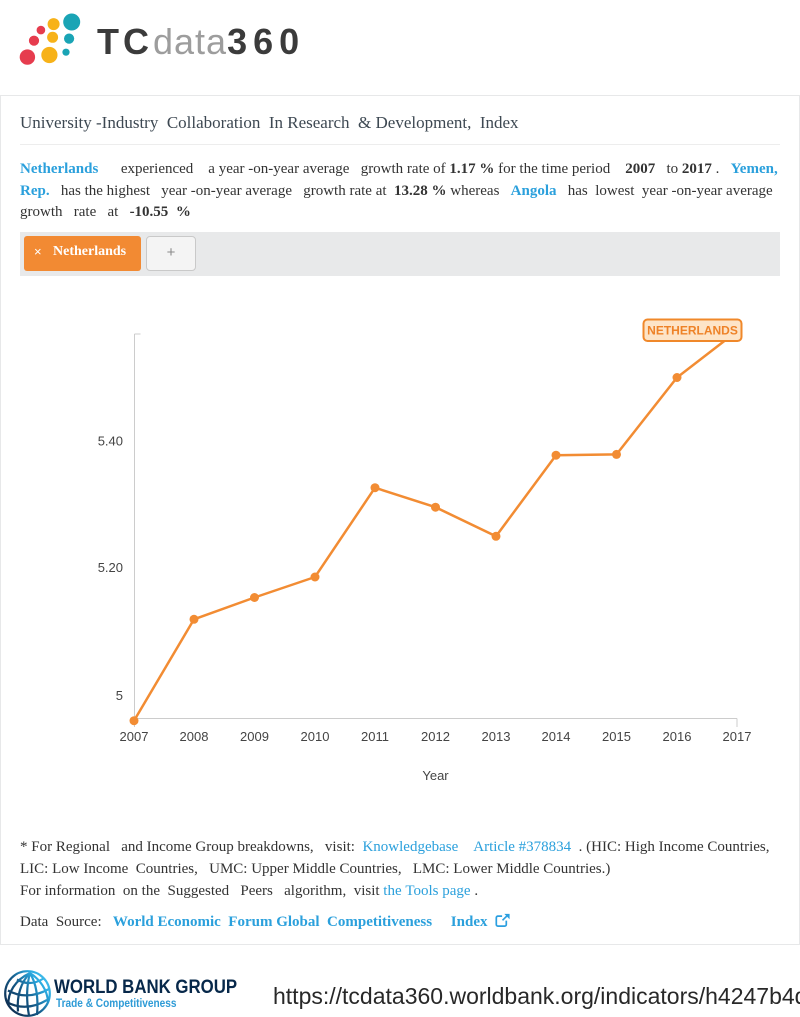 The image size is (800, 1017). What do you see at coordinates (435, 736) in the screenshot?
I see `svg-text: 2012` at bounding box center [435, 736].